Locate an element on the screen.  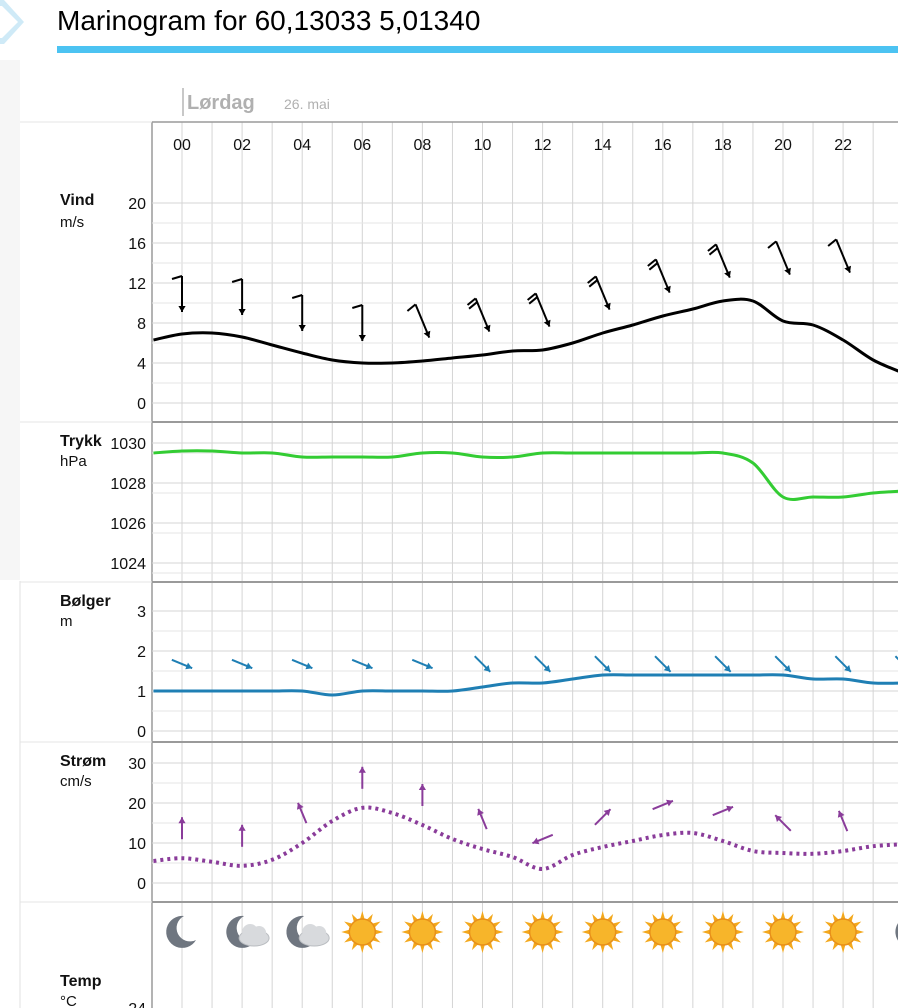
panel-unit: hPa is located at coordinates (73, 461).